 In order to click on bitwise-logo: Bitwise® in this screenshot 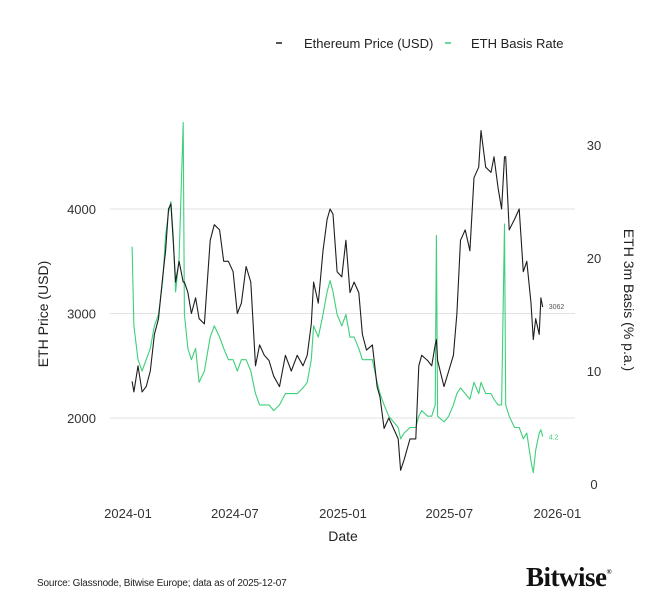, I will do `click(569, 577)`.